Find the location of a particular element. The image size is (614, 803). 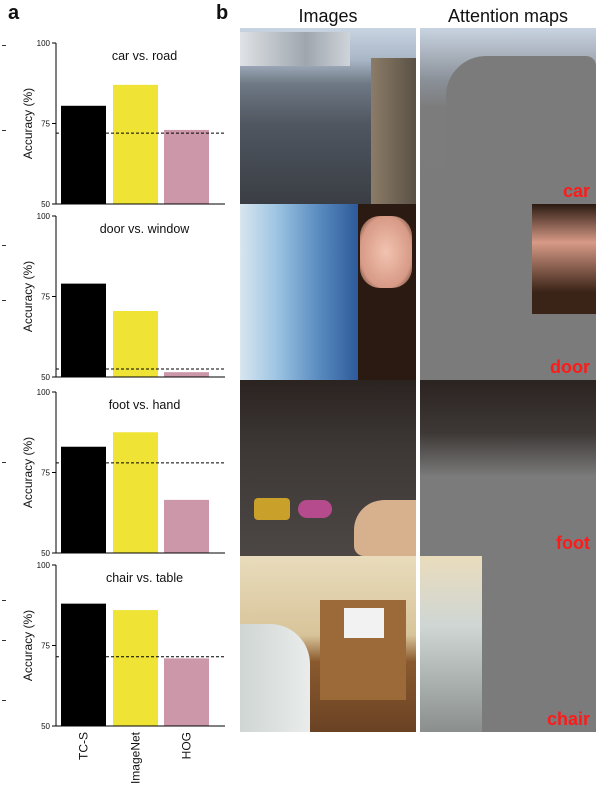

door-image-tile is located at coordinates (328, 292).